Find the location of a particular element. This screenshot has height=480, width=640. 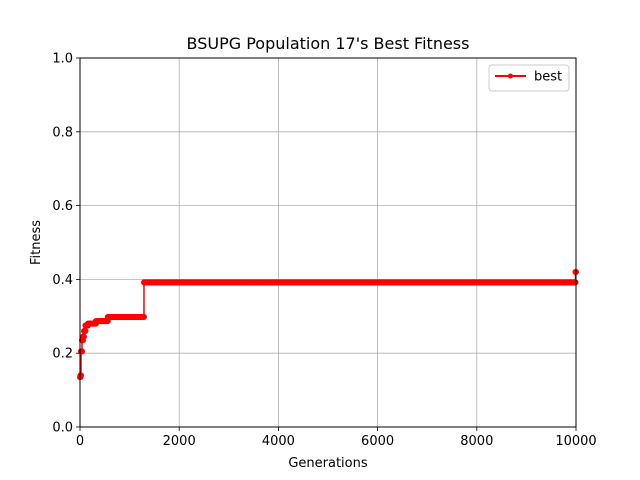

y-tick-label: 0.6 is located at coordinates (62, 206).